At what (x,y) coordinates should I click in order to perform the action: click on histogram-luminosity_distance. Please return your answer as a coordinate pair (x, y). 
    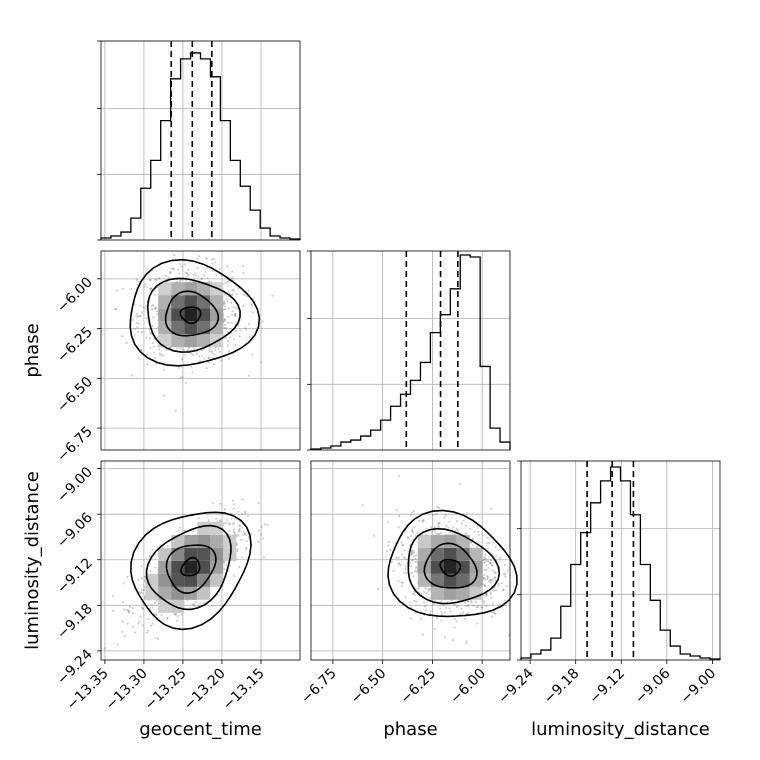
    Looking at the image, I should click on (620, 563).